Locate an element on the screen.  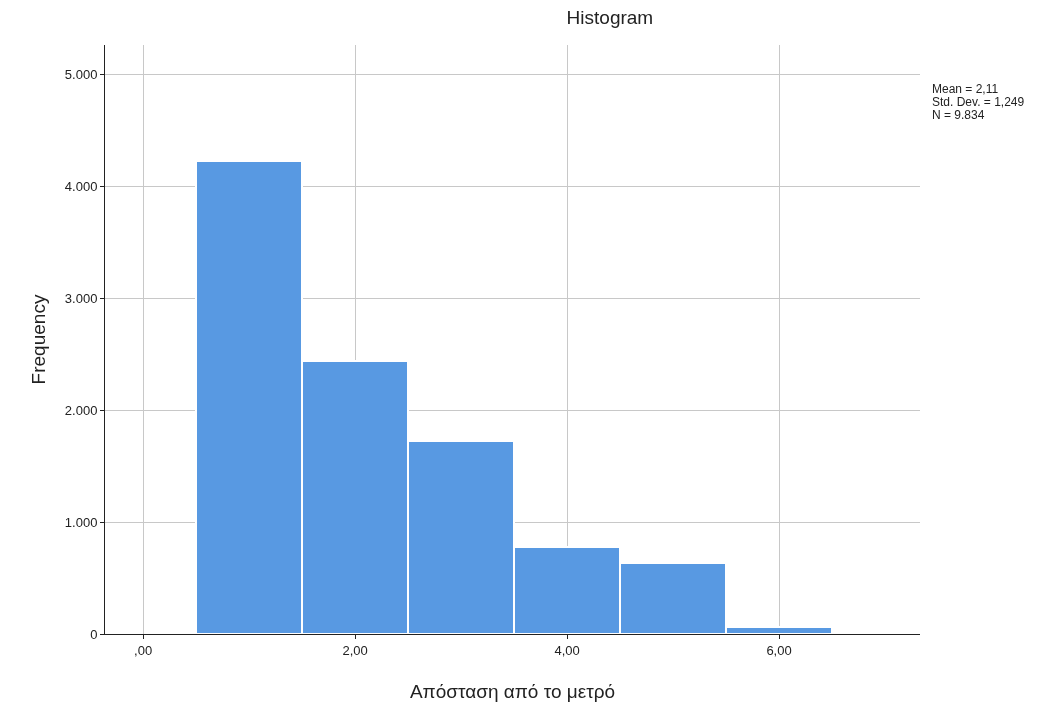
x-tick-label: ,00 is located at coordinates (143, 650).